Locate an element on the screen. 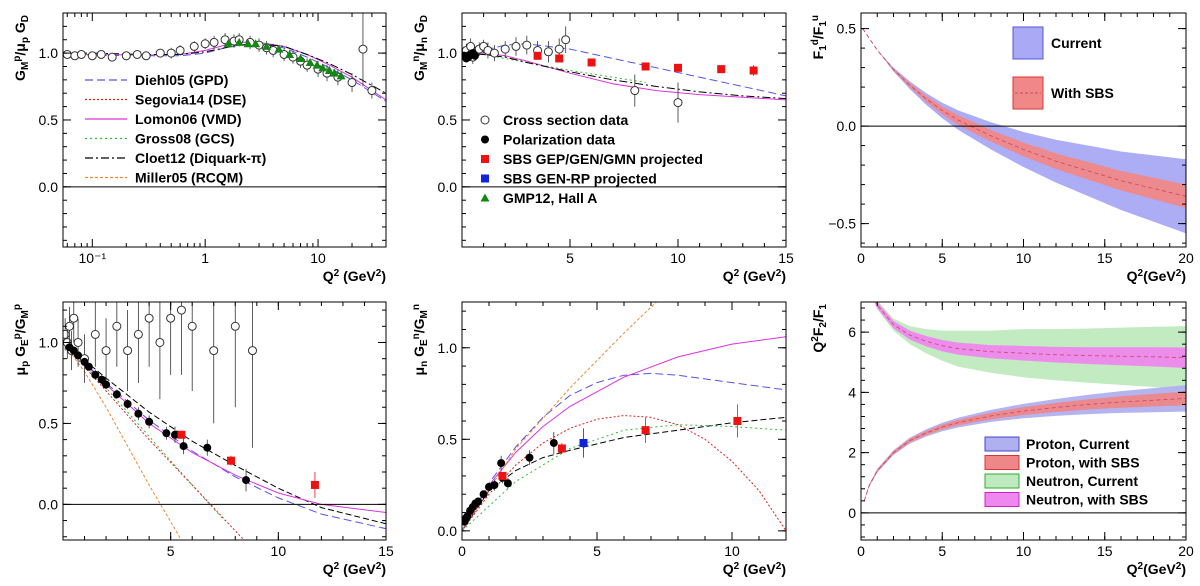 This screenshot has width=1200, height=586. legend-label: Lomon06 (VMD) is located at coordinates (188, 119).